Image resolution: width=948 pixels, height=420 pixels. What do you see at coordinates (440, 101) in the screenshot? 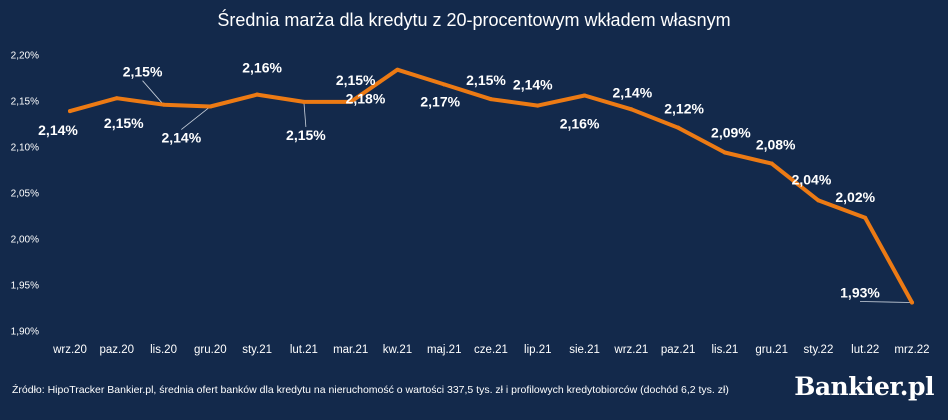
I see `data-label: 2,17%` at bounding box center [440, 101].